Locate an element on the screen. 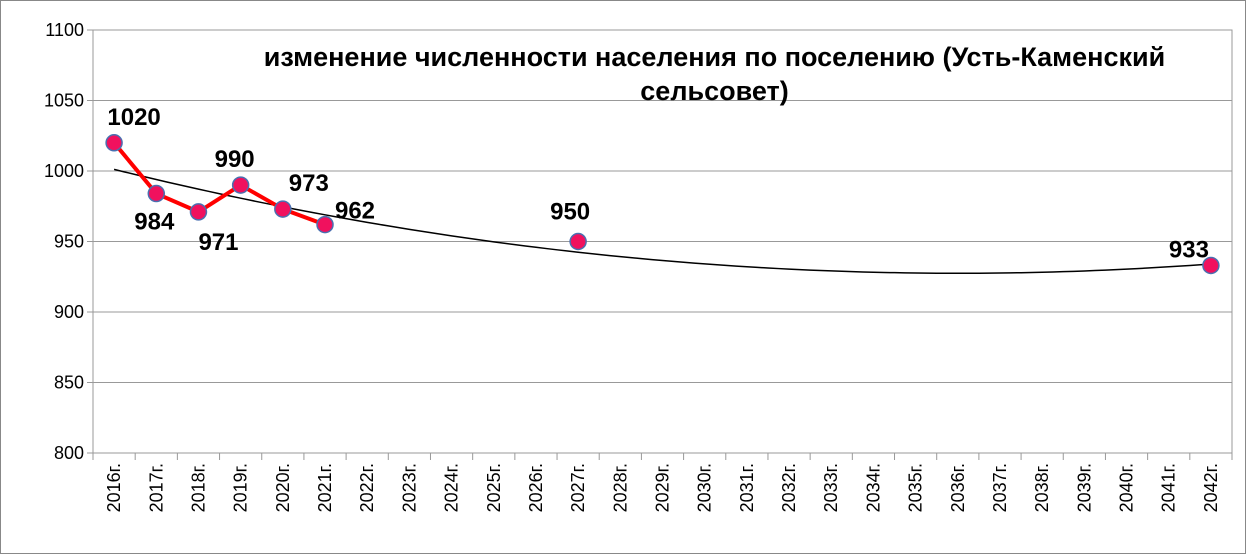  x-tick-label: 2035г. is located at coordinates (916, 487).